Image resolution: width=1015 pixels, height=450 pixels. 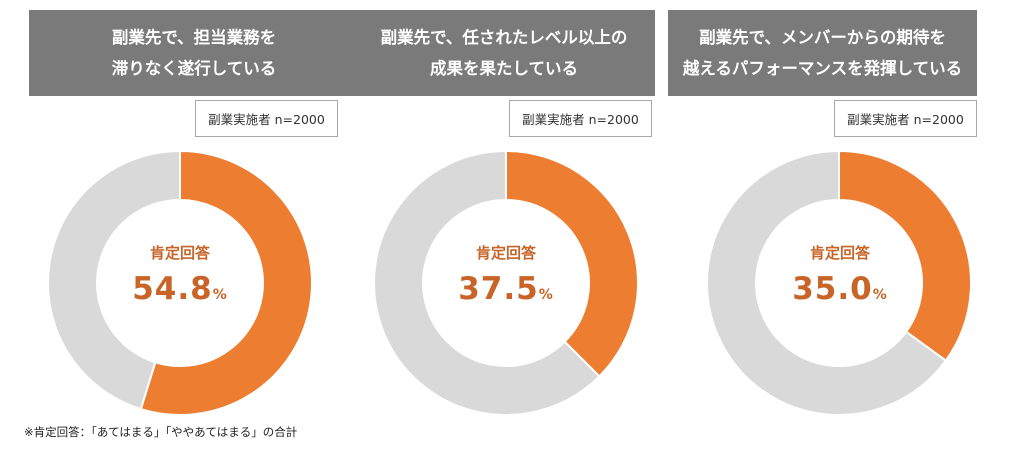 I want to click on panel-2-value-label: 37.5%, so click(x=506, y=289).